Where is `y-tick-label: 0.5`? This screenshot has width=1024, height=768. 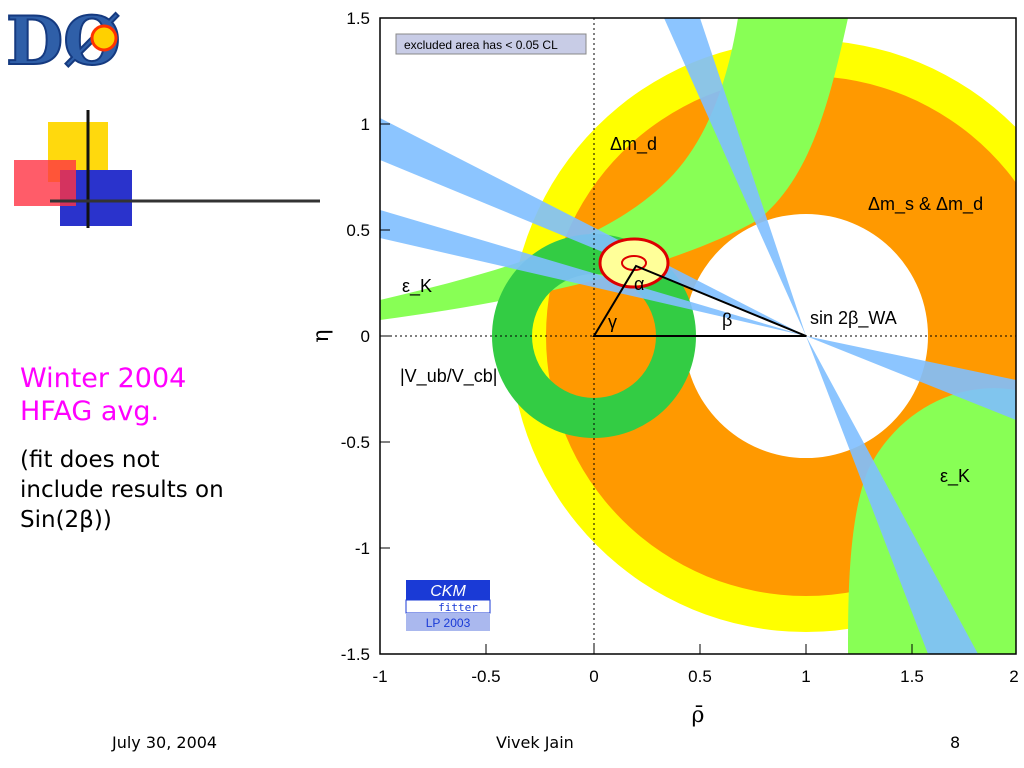 y-tick-label: 0.5 is located at coordinates (358, 230).